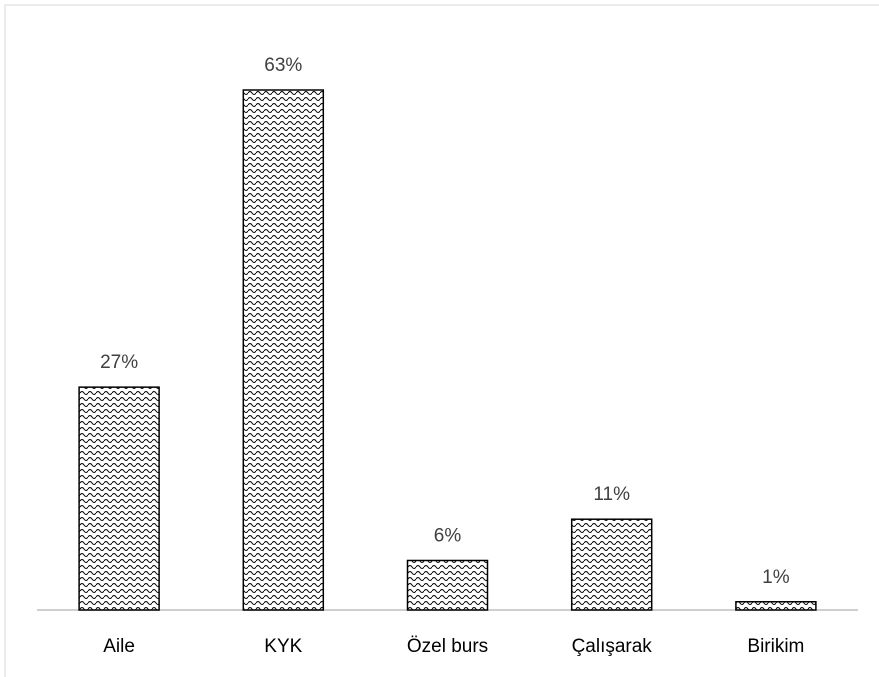  Describe the element at coordinates (283, 646) in the screenshot. I see `x-tick-label: KYK` at that location.